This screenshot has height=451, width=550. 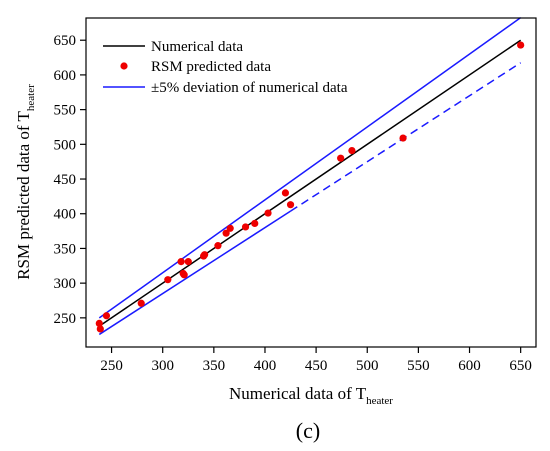 What do you see at coordinates (65, 76) in the screenshot?
I see `y-tick-label: 600` at bounding box center [65, 76].